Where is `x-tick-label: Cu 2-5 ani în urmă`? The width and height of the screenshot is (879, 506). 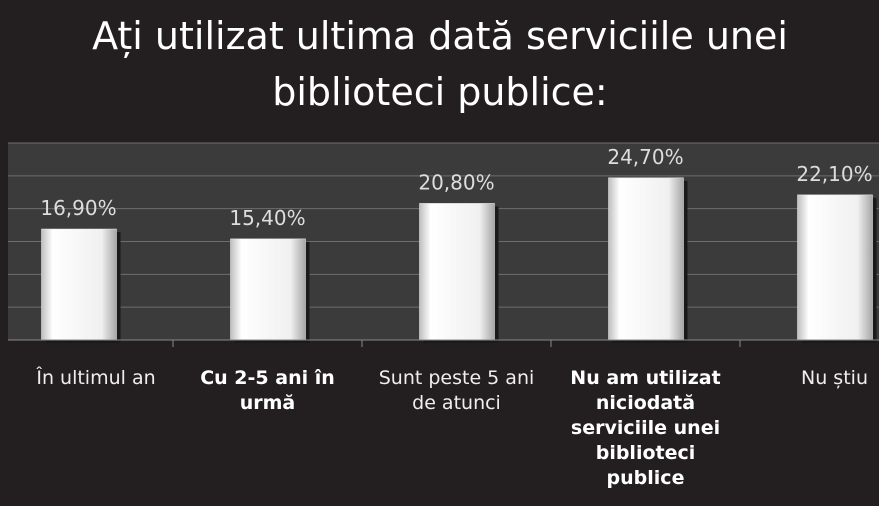 x-tick-label: Cu 2-5 ani în urmă is located at coordinates (267, 390).